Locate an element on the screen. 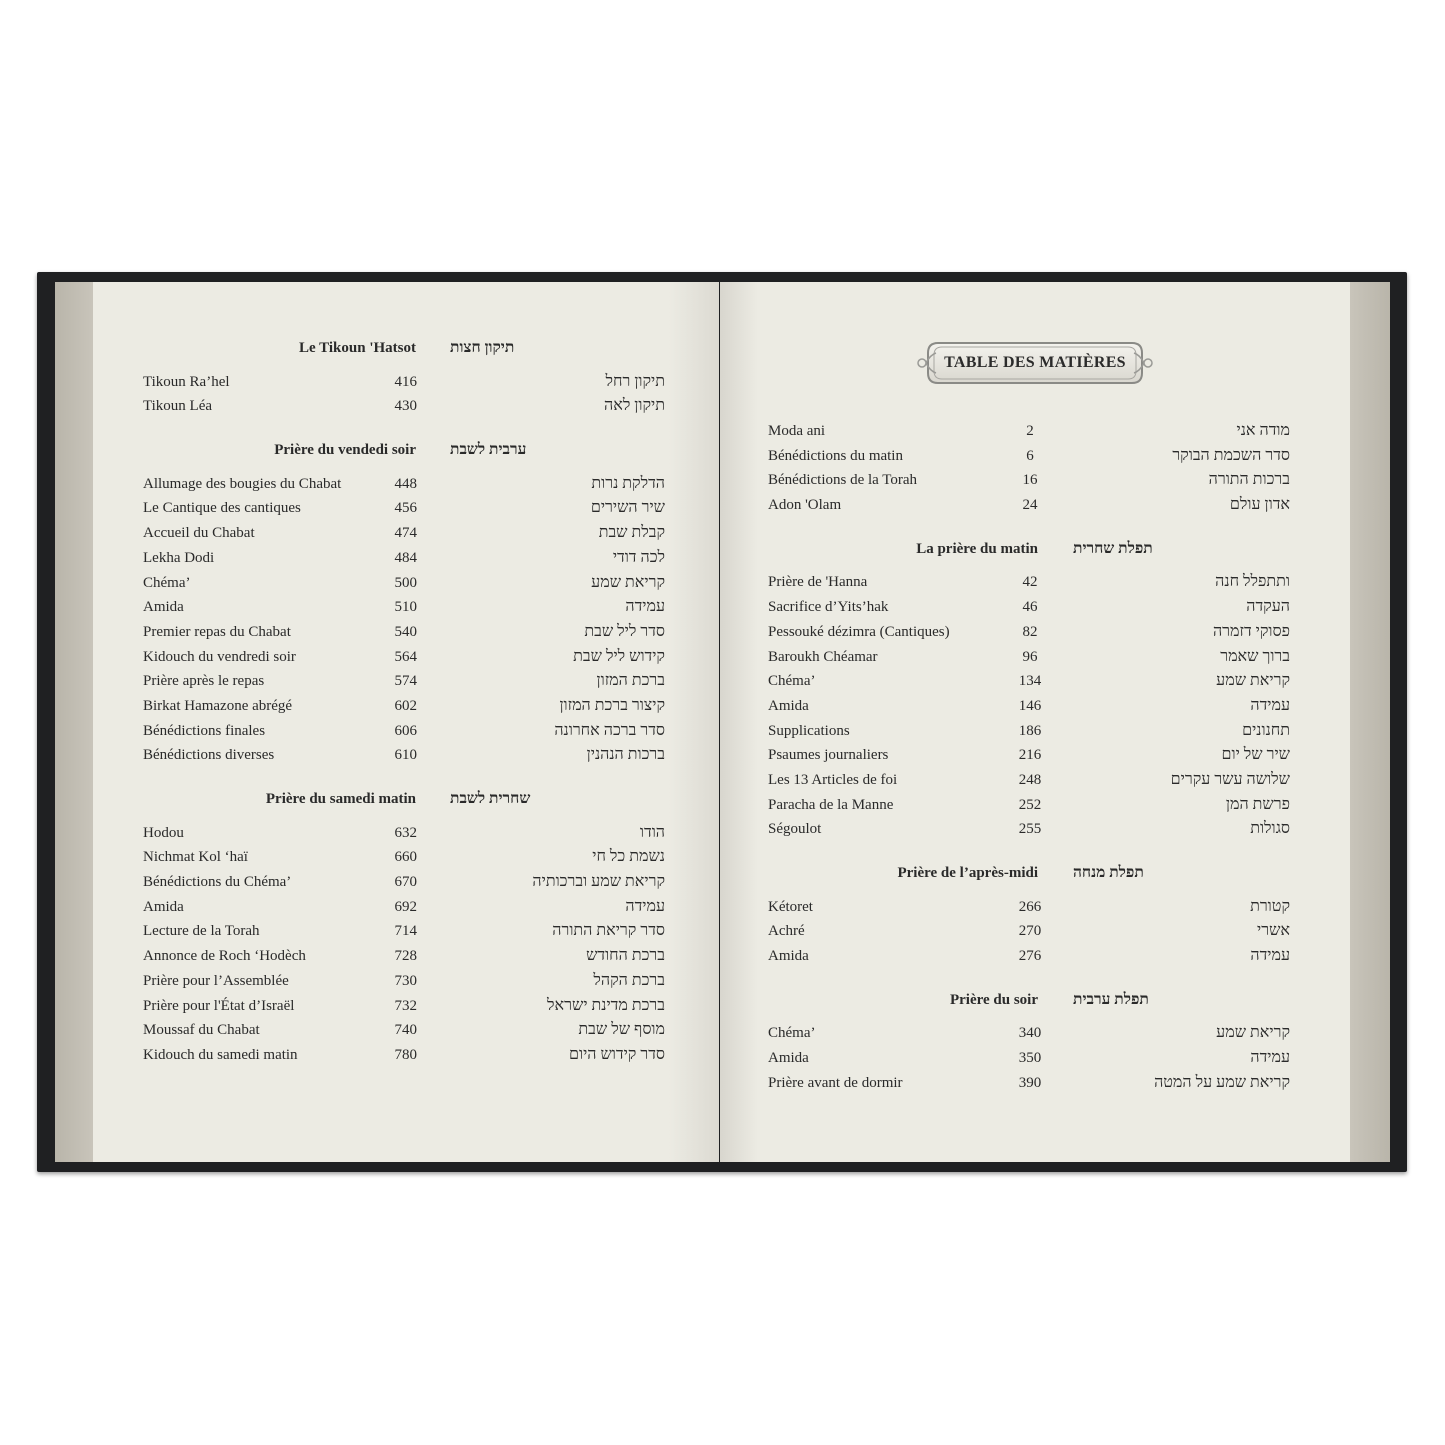 The image size is (1445, 1445). entry-page-number: 510 is located at coordinates (406, 607).